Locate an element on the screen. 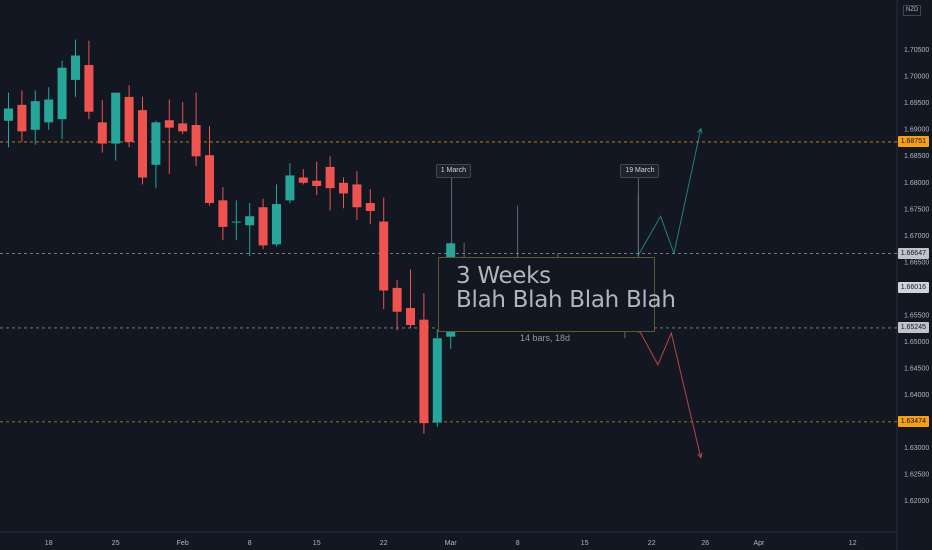  price-tick-label: 1.64000 is located at coordinates (916, 395).